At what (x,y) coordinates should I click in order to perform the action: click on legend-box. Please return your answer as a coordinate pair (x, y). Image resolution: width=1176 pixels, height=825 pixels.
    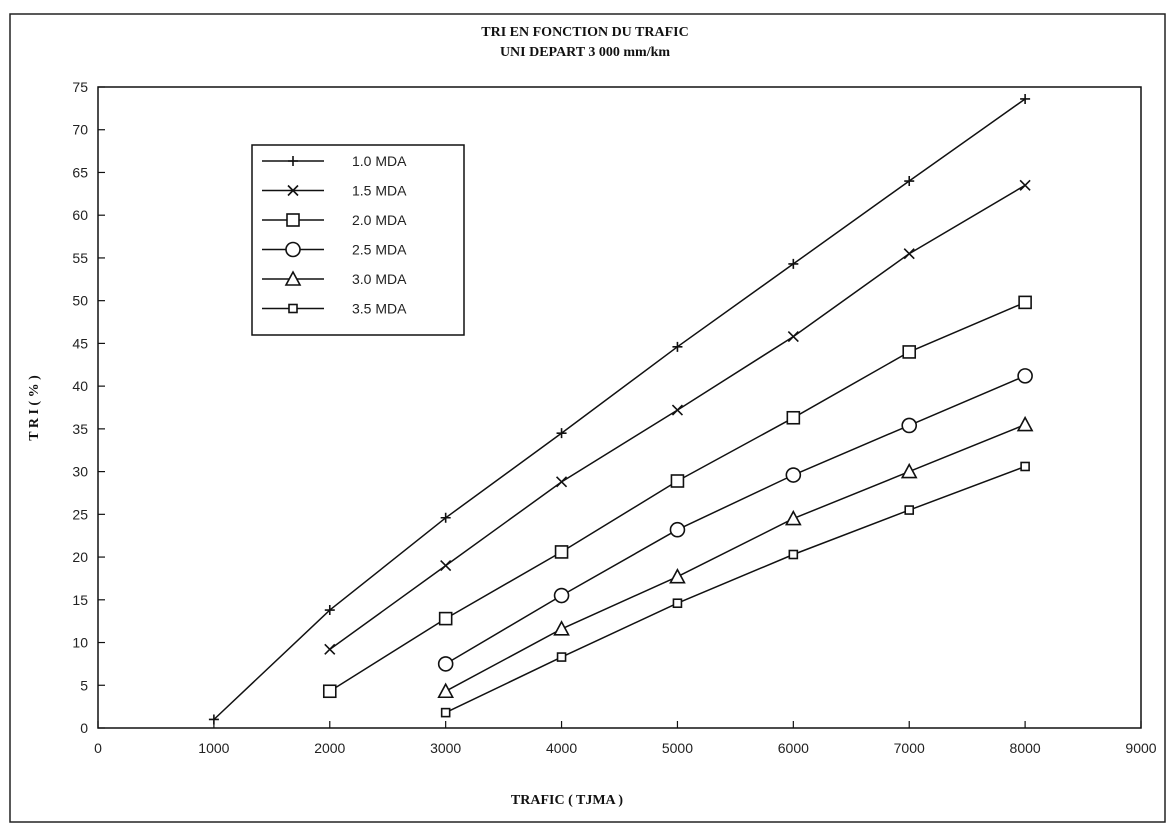
    Looking at the image, I should click on (358, 240).